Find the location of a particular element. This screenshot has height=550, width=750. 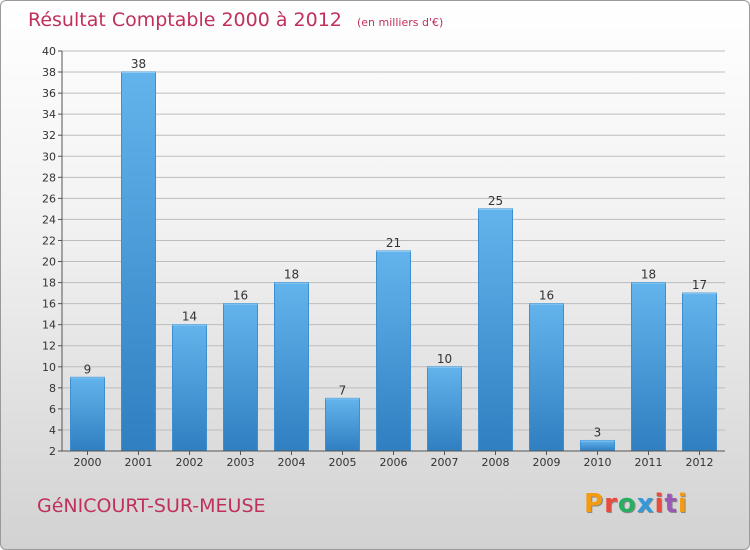

y-tick-label: 22 is located at coordinates (49, 240).